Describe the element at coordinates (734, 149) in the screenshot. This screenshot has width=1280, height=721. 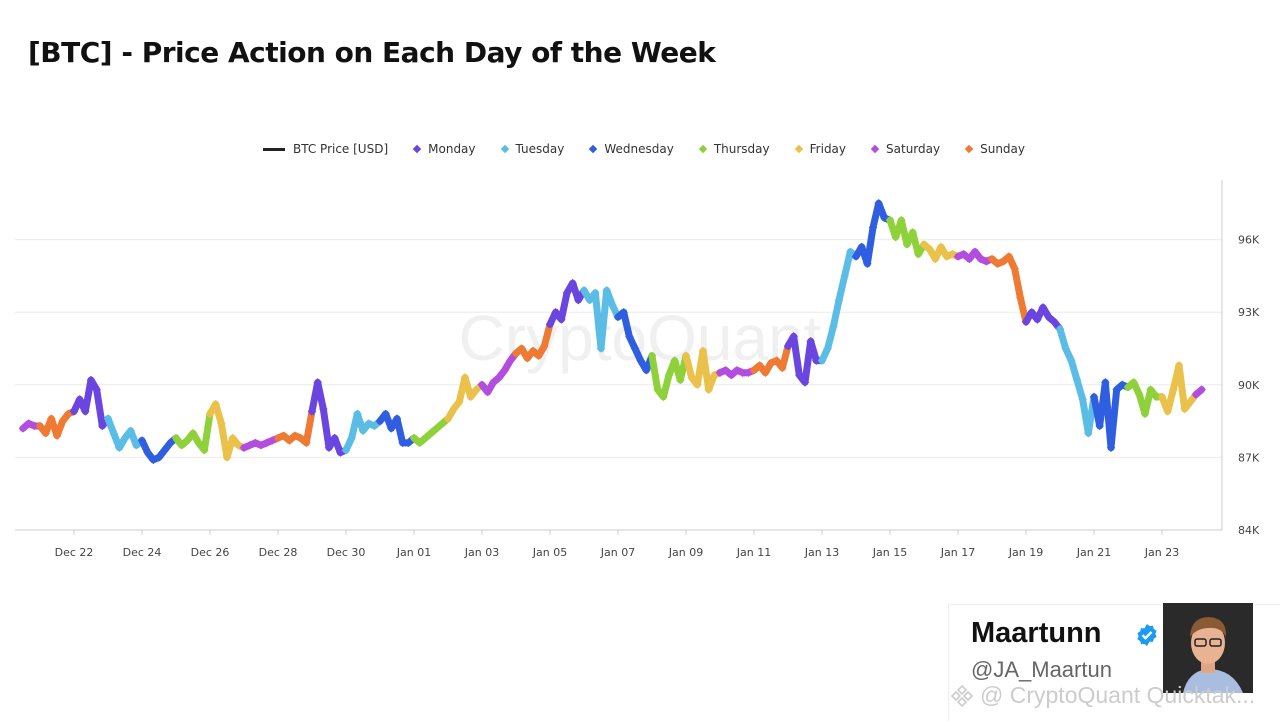
I see `legend-item-thursday: Thursday` at that location.